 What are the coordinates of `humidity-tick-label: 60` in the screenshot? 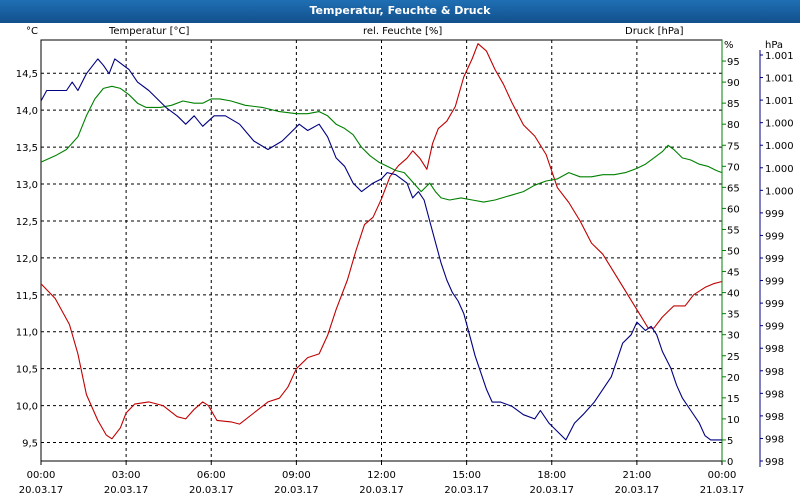 It's located at (733, 209).